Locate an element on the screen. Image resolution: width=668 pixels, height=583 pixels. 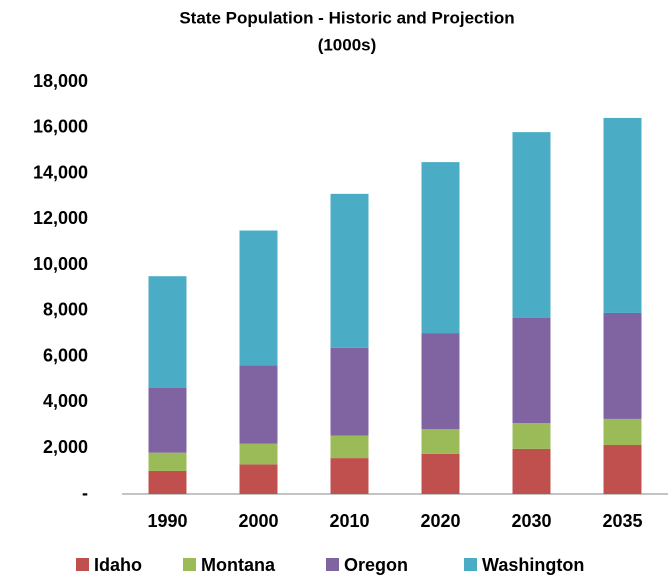
y-tick-label: 8,000 is located at coordinates (65, 310).